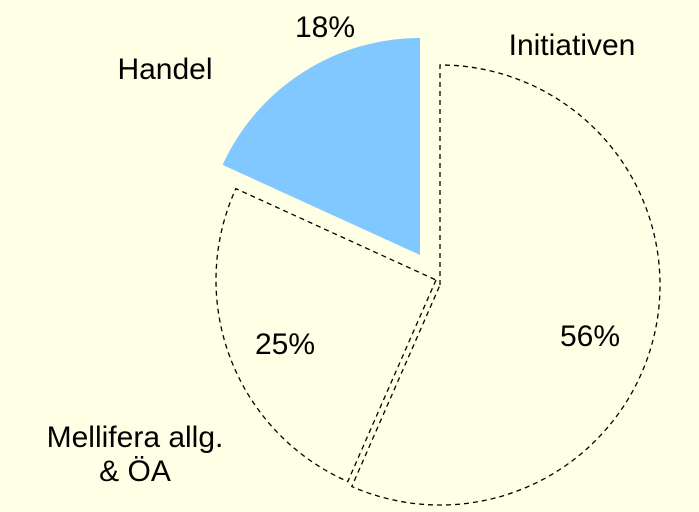 This screenshot has height=512, width=699. I want to click on category-label: Mellifera allg. & ÖA, so click(135, 454).